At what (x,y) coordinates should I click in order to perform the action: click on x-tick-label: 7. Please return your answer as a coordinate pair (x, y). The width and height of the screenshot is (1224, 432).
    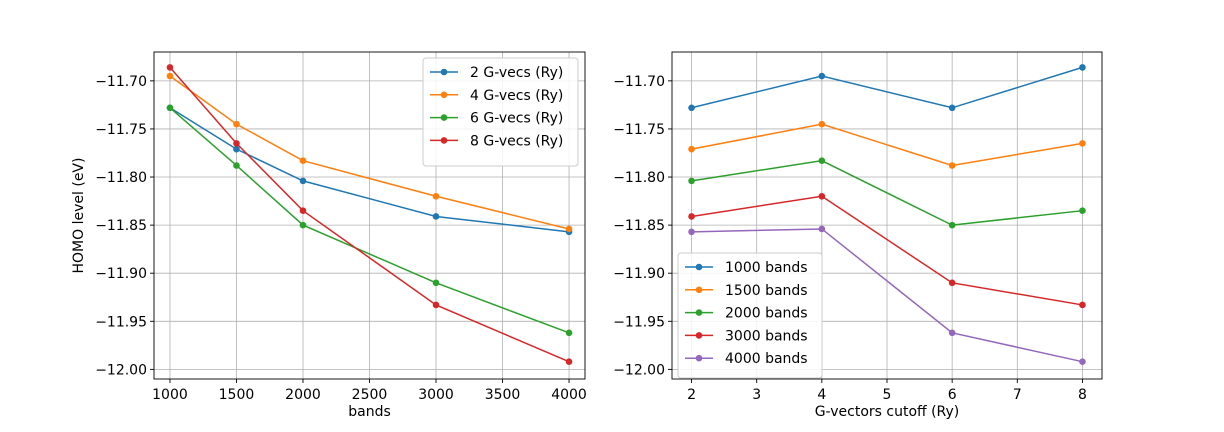
    Looking at the image, I should click on (1017, 395).